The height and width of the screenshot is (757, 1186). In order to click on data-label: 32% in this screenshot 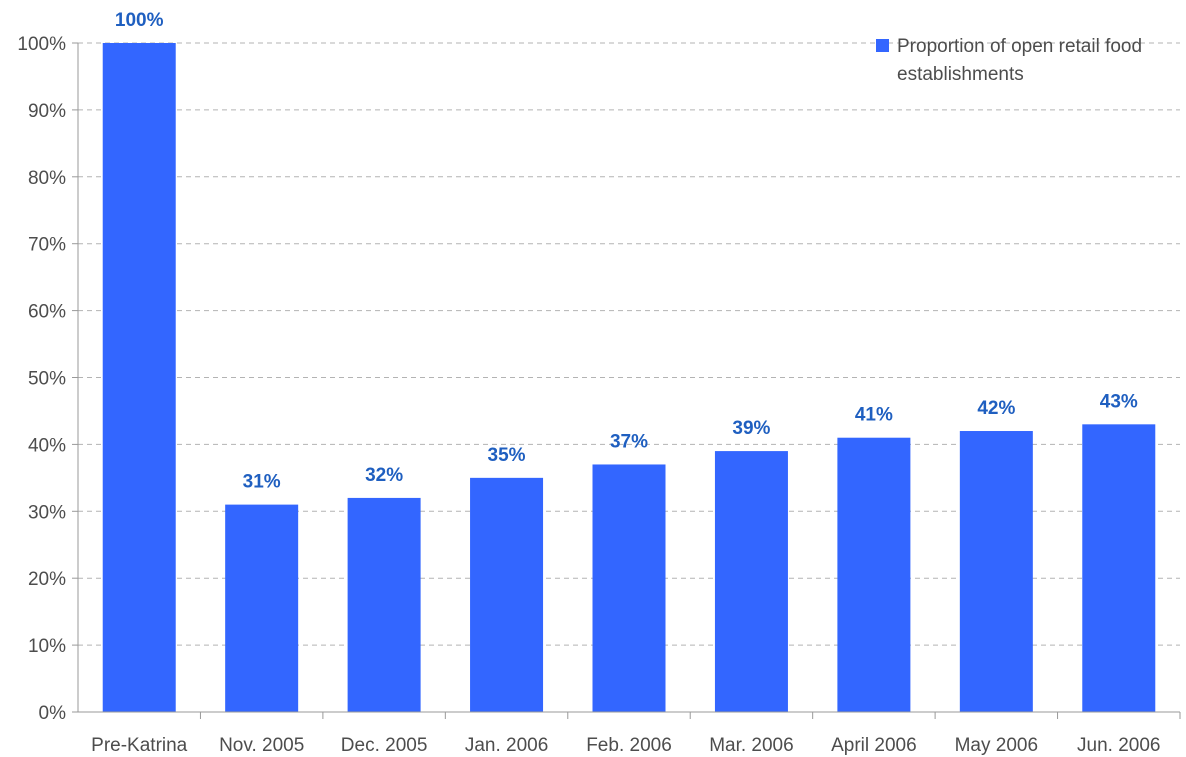, I will do `click(384, 475)`.